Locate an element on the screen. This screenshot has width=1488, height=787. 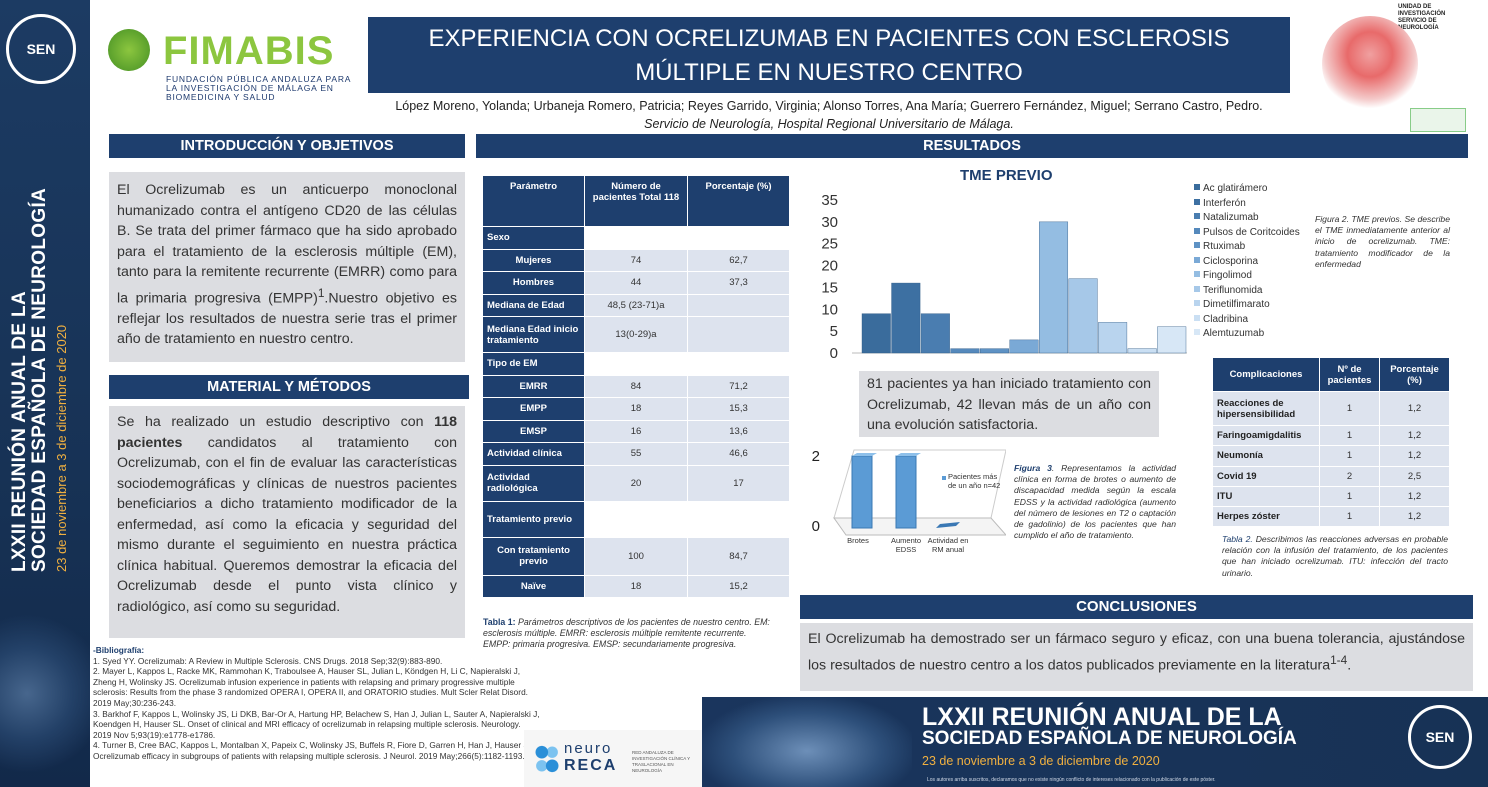
table-cell-label: Neumonía is located at coordinates (1266, 456).